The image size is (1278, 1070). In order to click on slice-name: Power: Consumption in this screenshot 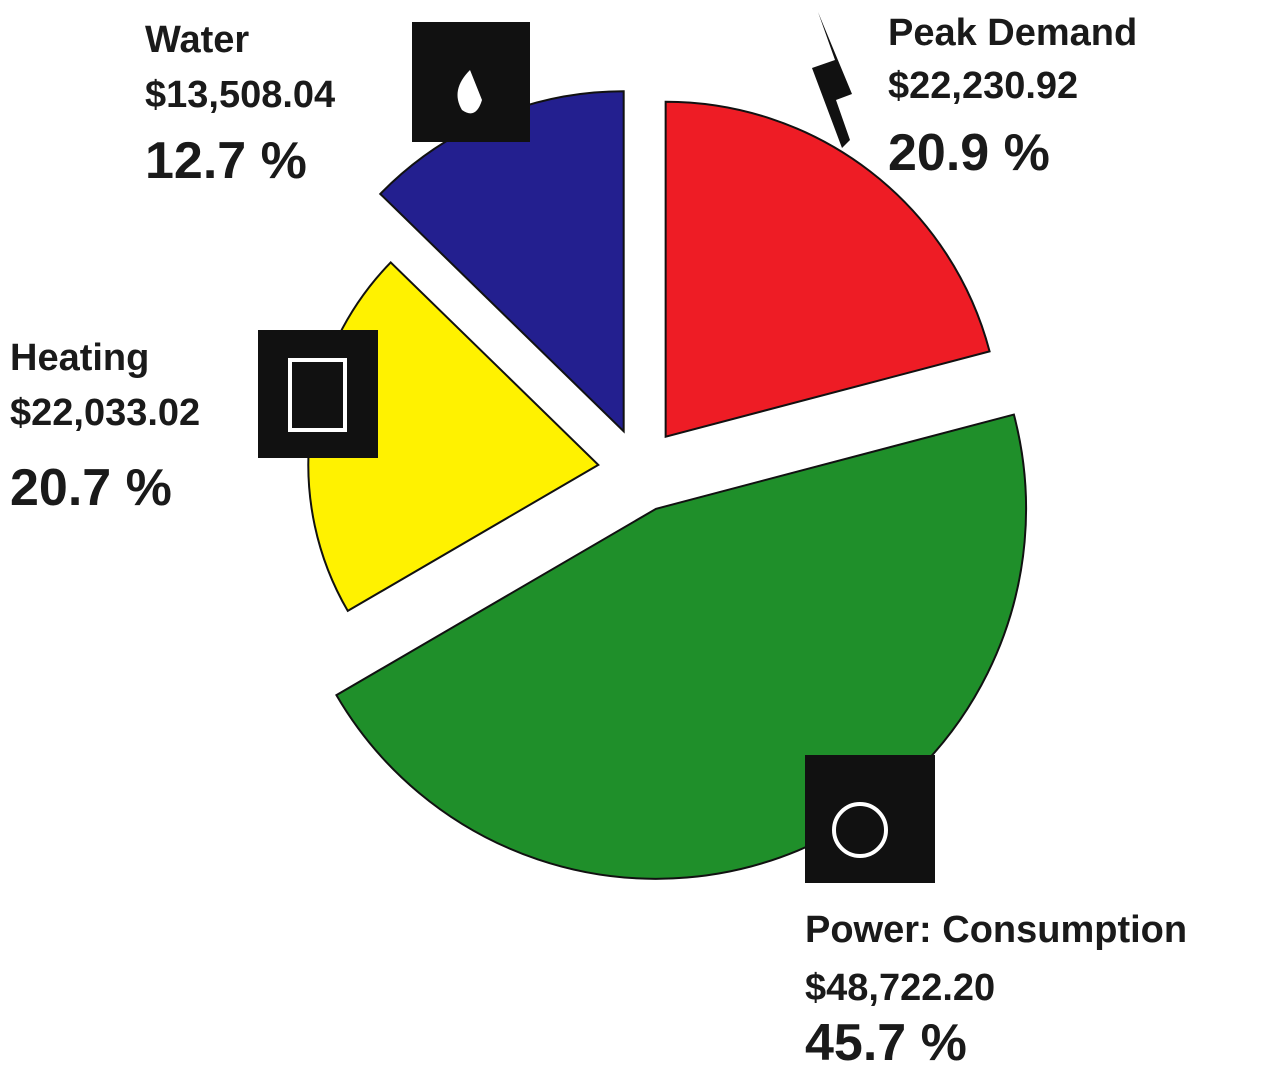, I will do `click(996, 930)`.